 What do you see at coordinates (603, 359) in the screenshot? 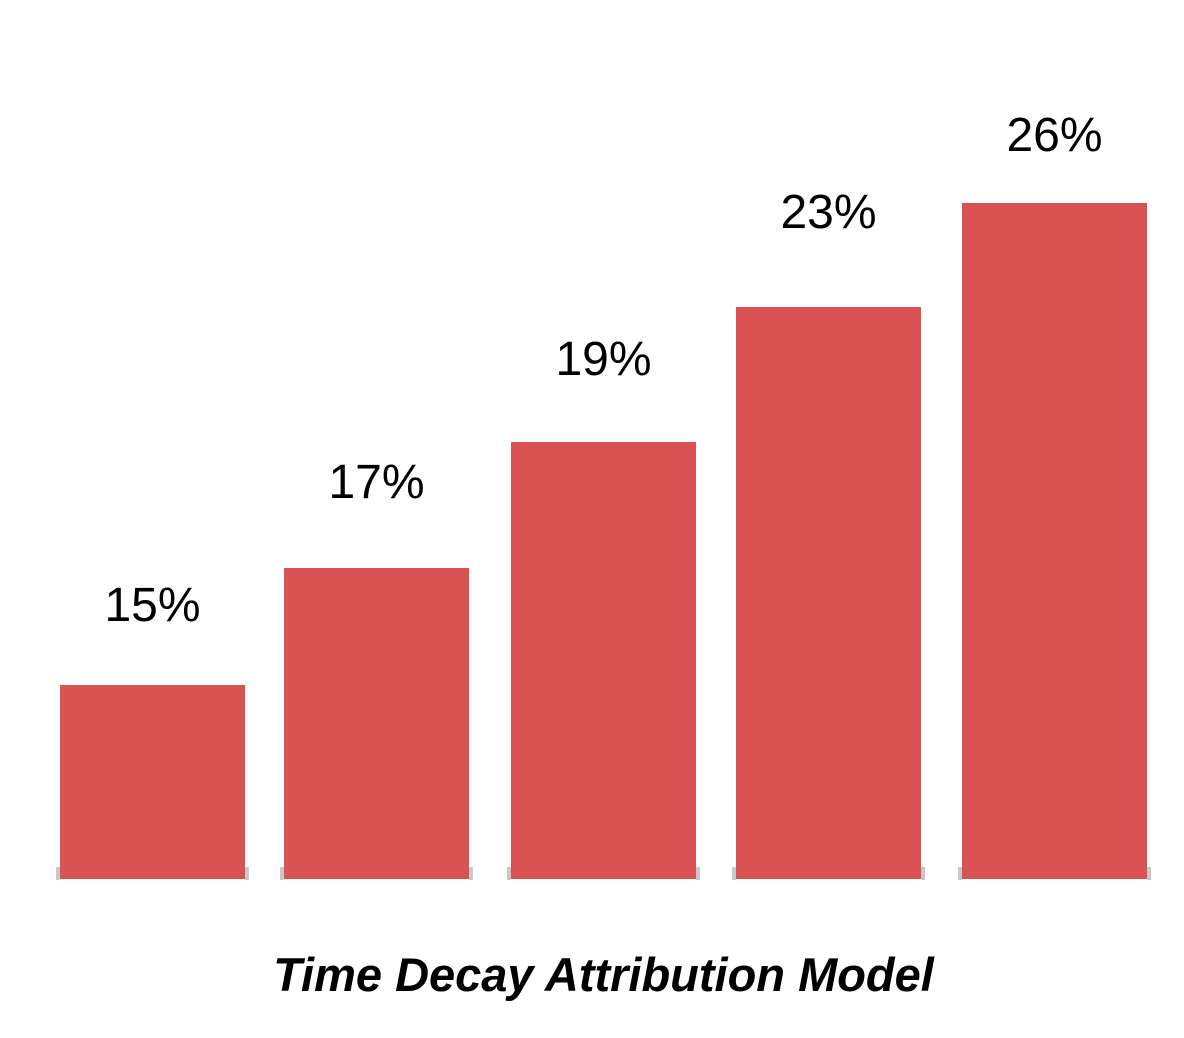
I see `bar-value-label: 19%` at bounding box center [603, 359].